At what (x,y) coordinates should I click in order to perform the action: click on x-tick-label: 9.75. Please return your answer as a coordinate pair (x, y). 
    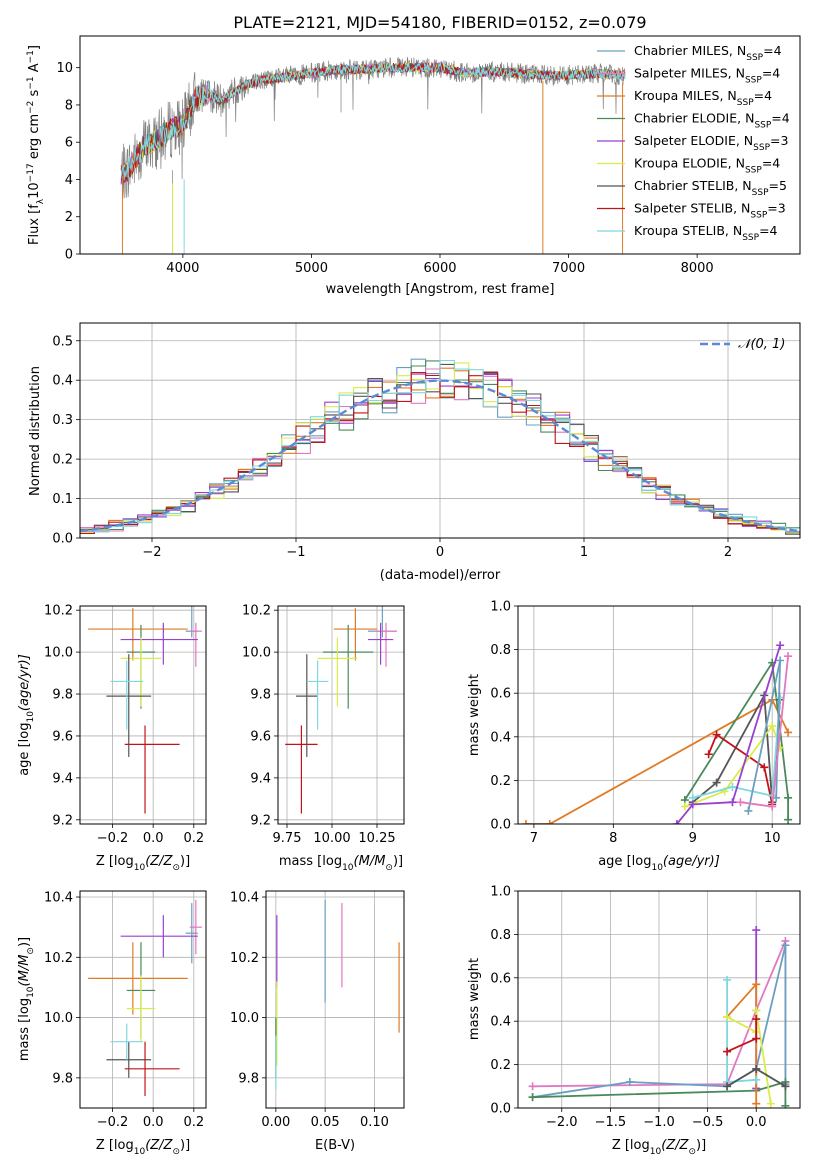
    Looking at the image, I should click on (287, 838).